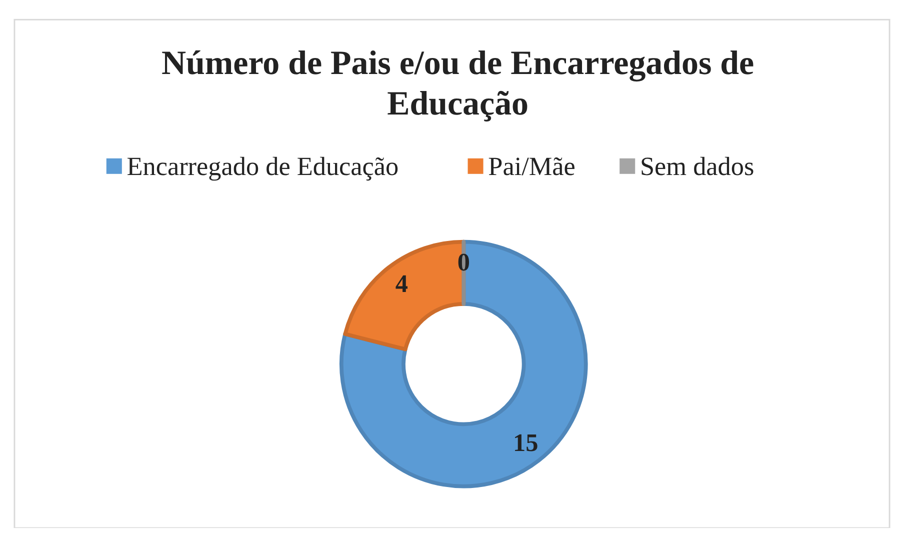  Describe the element at coordinates (401, 284) in the screenshot. I see `data-label: 4` at that location.